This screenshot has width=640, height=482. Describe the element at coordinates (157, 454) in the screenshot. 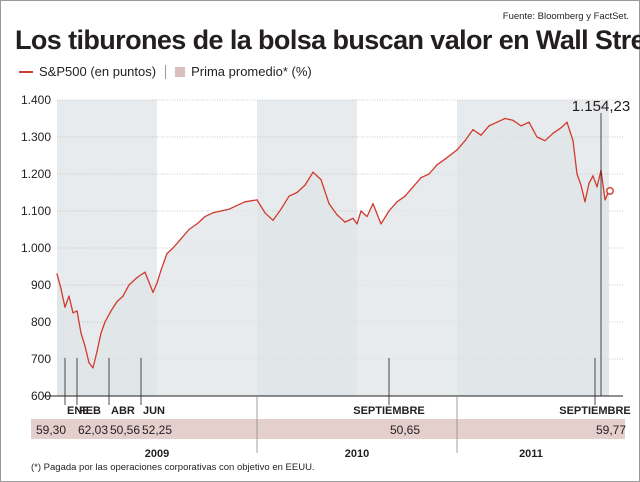

I see `year-label: 2009` at that location.